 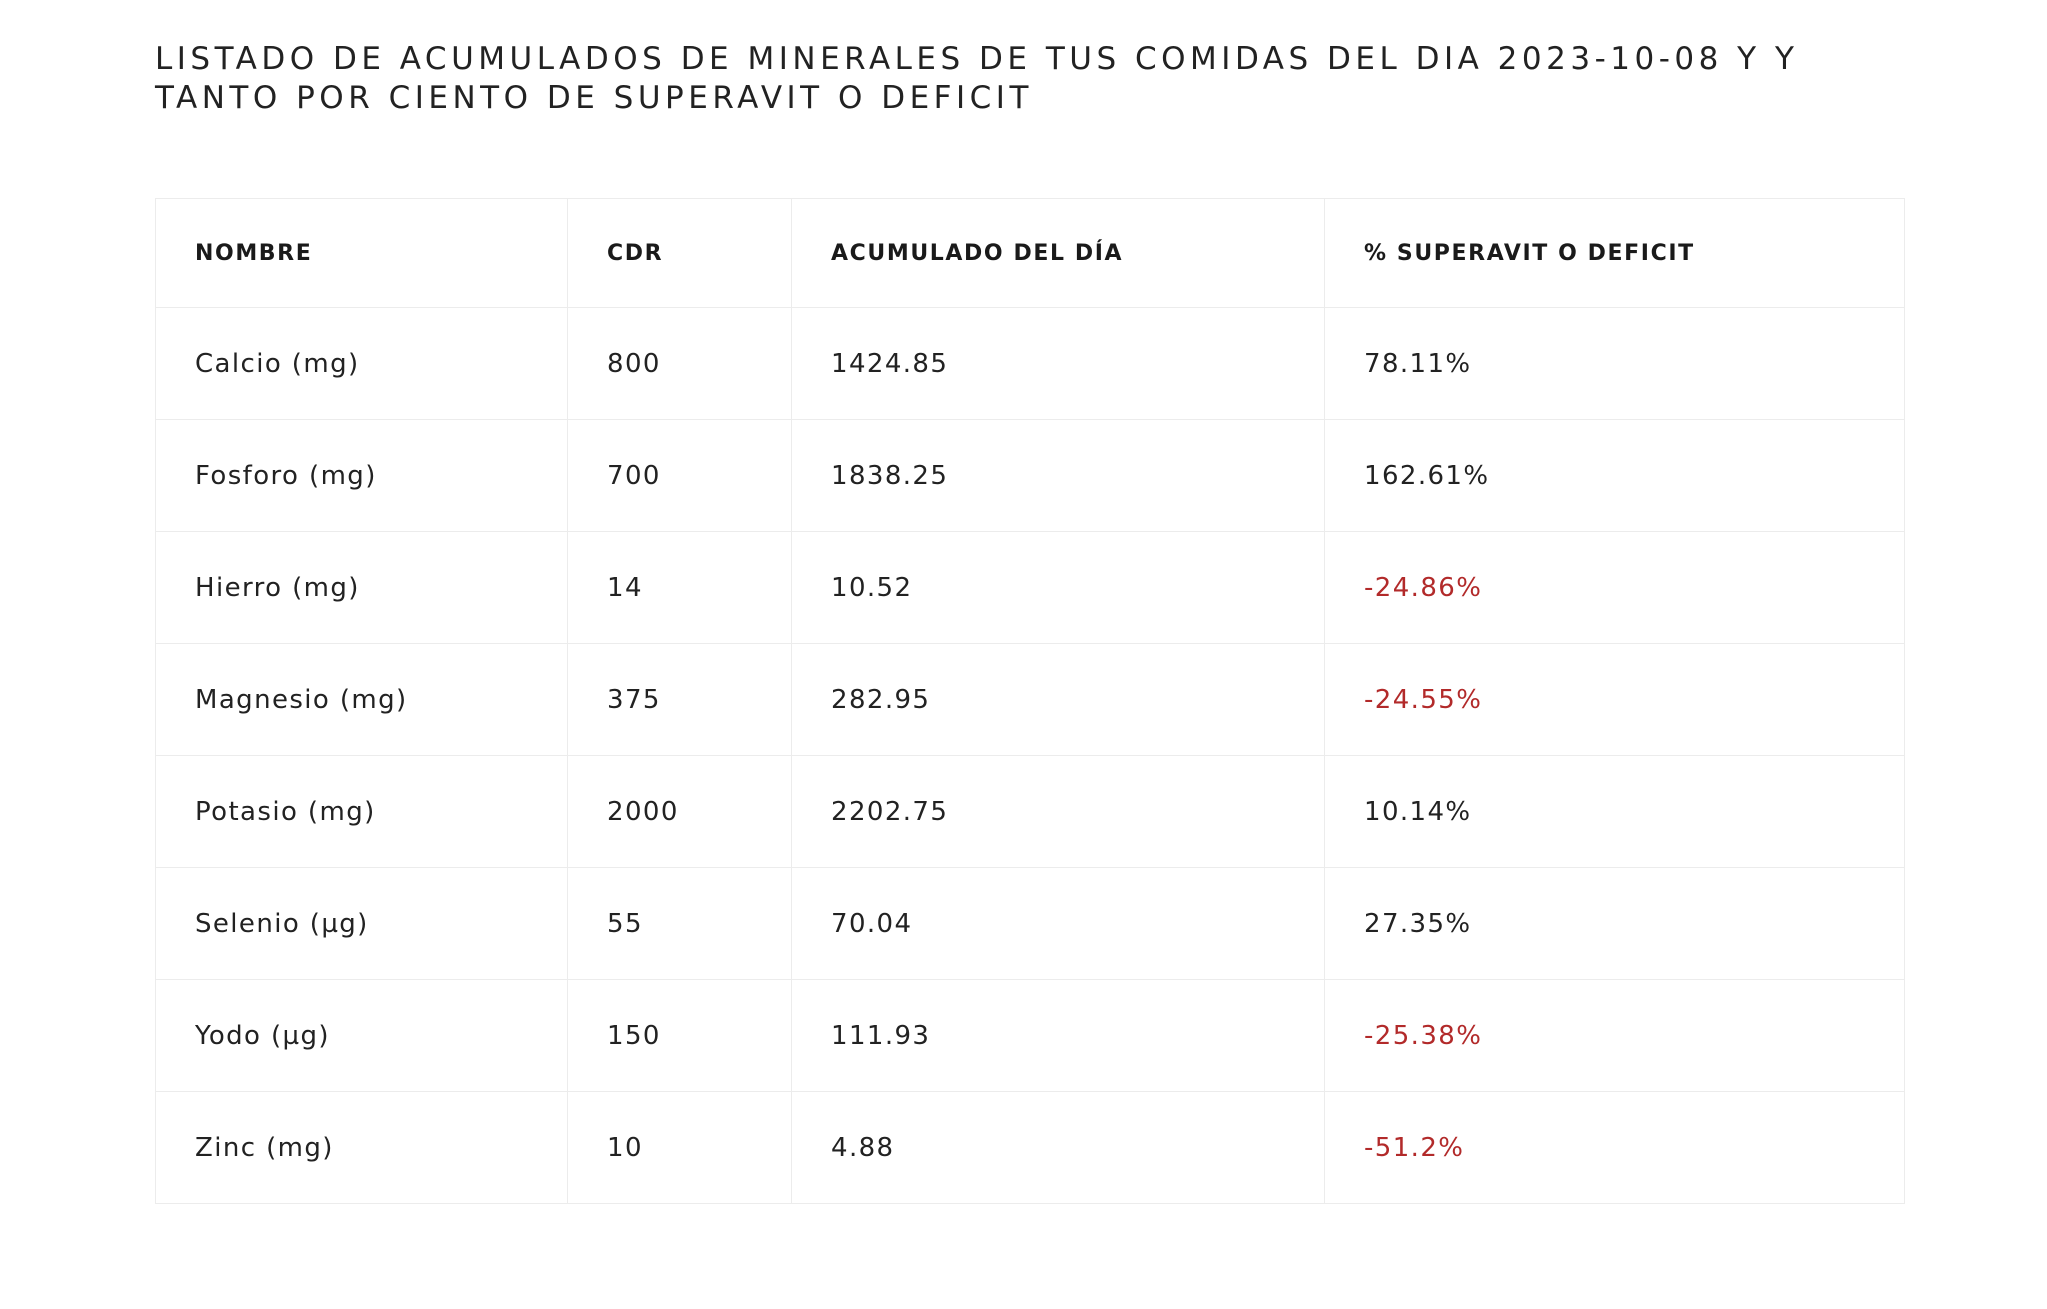 What do you see at coordinates (1614, 1035) in the screenshot?
I see `cell-porcentaje: -25.38%` at bounding box center [1614, 1035].